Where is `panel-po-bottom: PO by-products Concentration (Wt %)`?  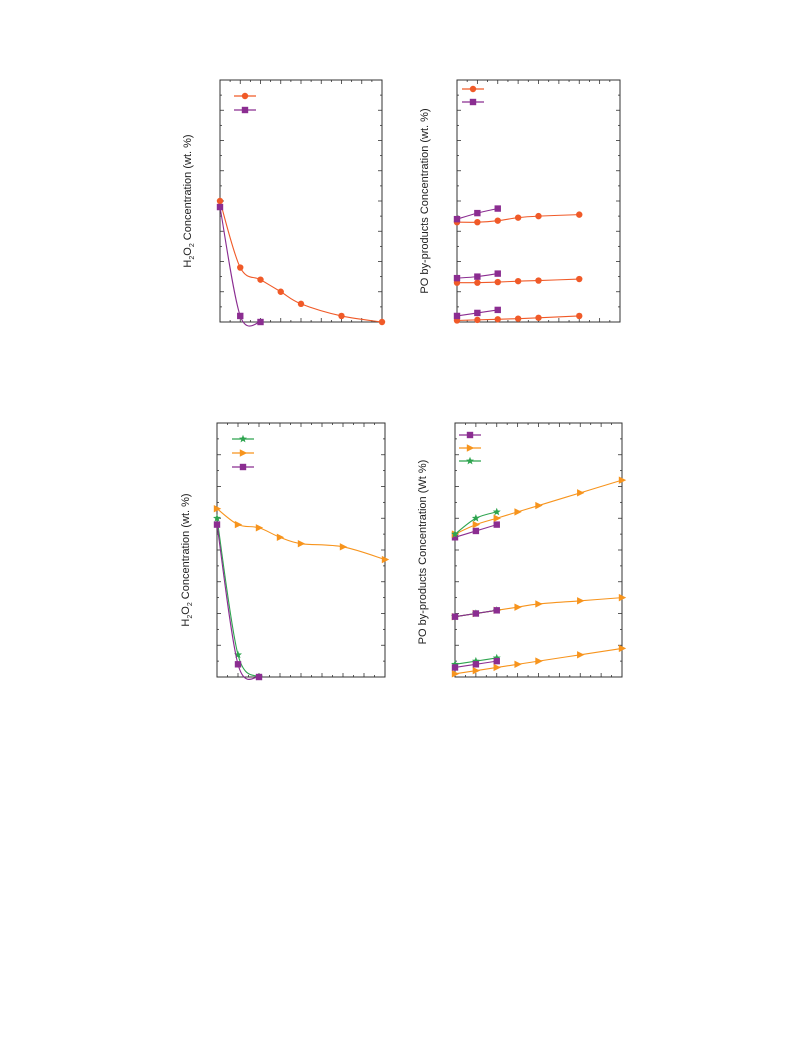
panel-po-bottom: PO by-products Concentration (Wt %) is located at coordinates (522, 550).